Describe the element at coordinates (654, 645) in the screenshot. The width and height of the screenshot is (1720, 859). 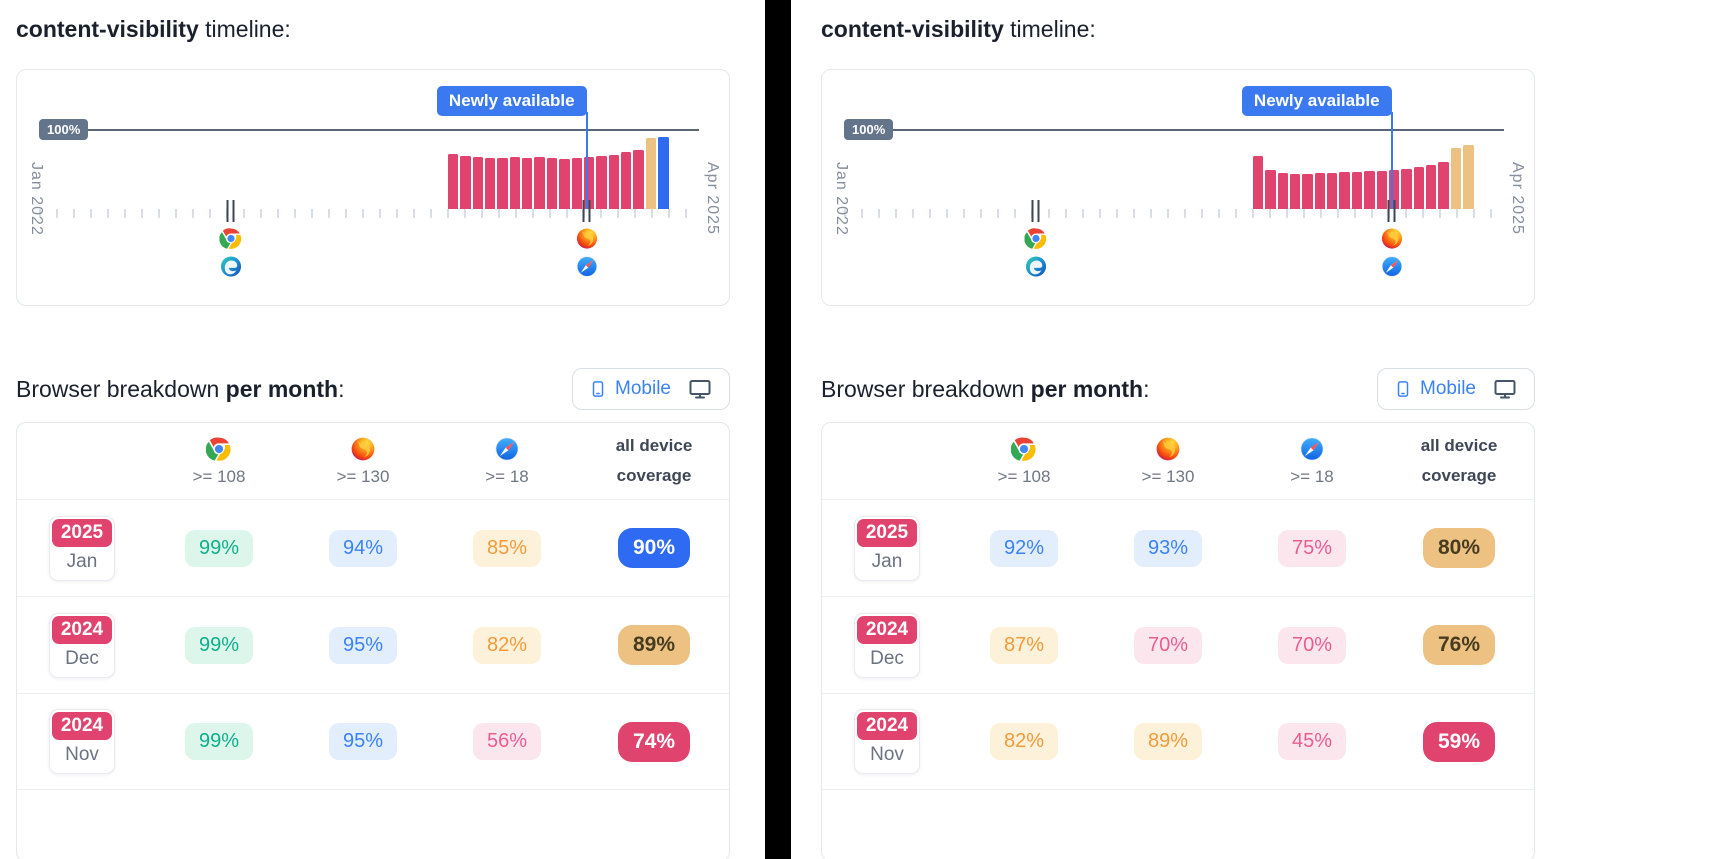
I see `coverage-badge: 89%` at that location.